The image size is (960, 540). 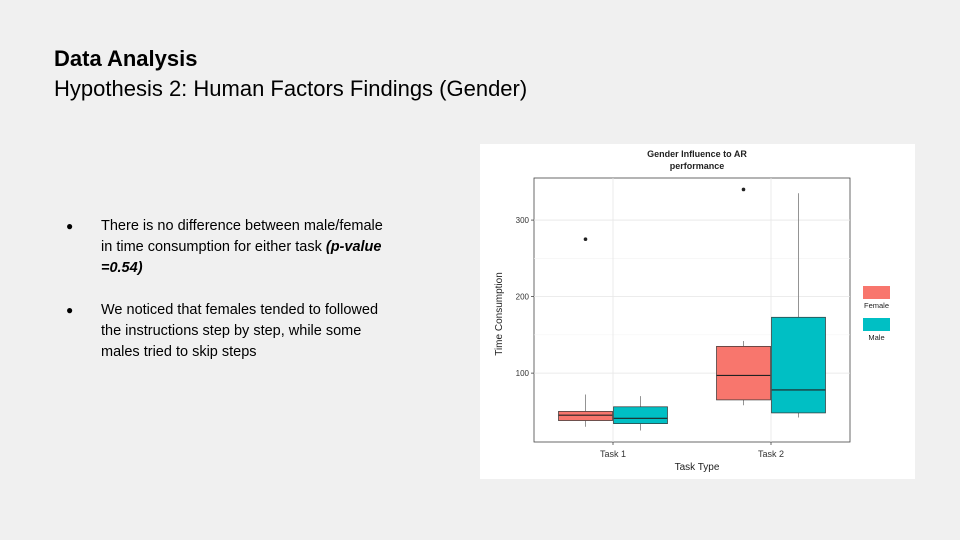 I want to click on y-tick-label: 100, so click(x=523, y=373).